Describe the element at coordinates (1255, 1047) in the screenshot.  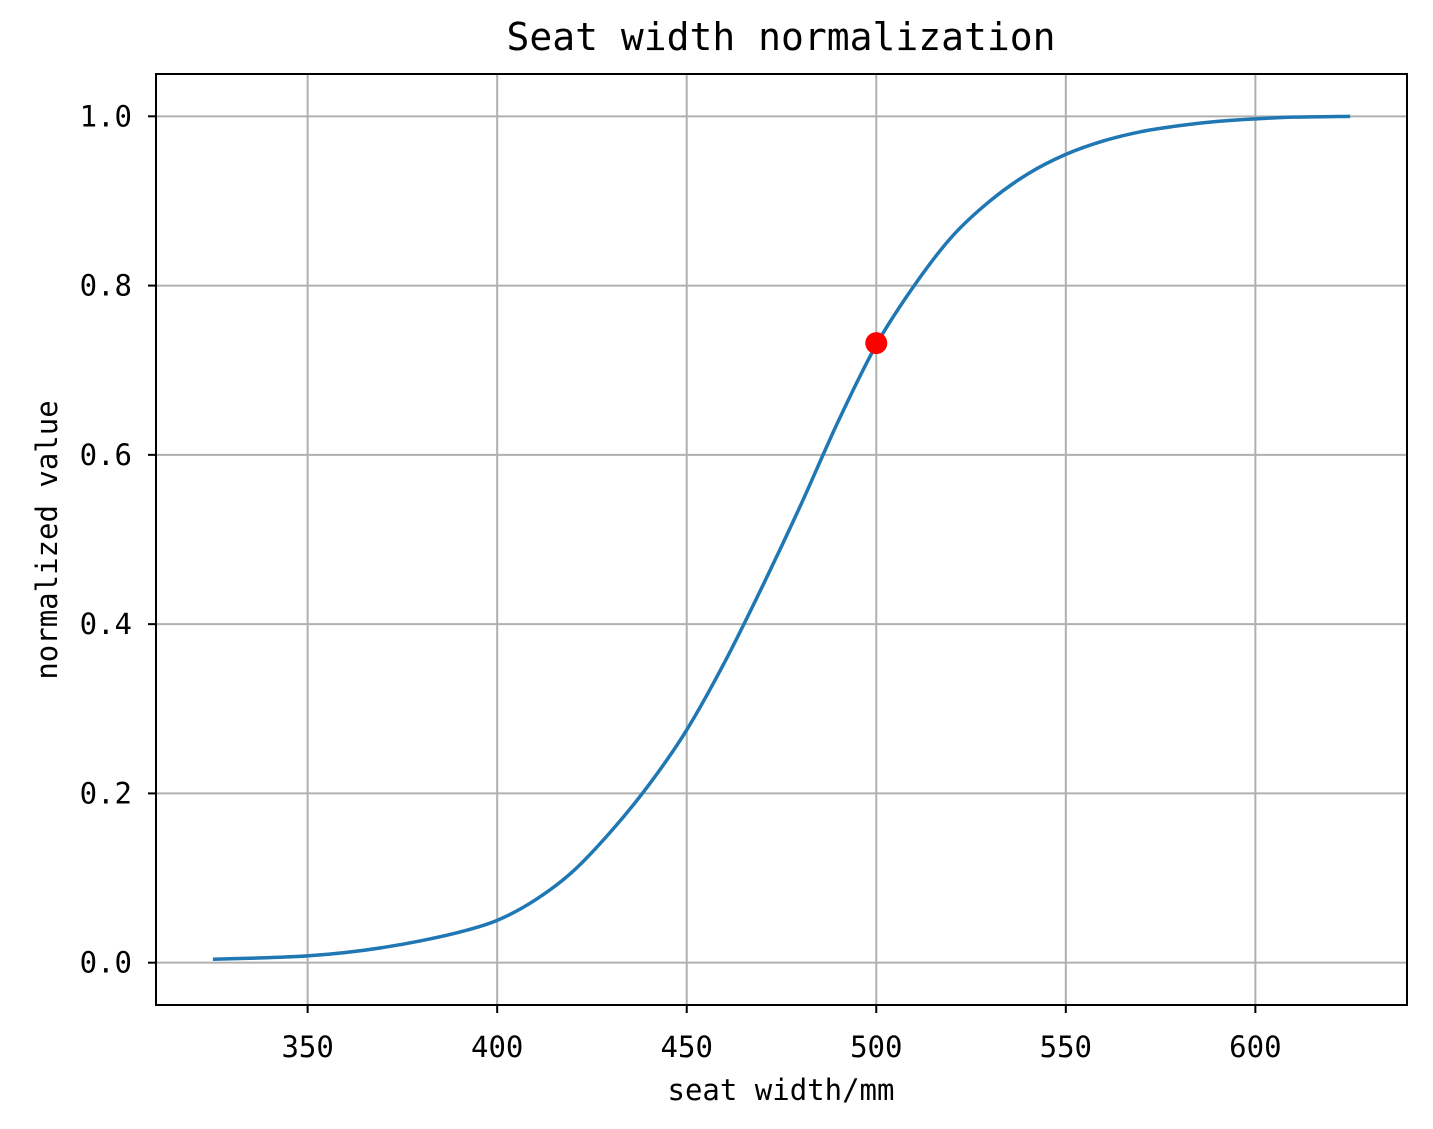
I see `x-tick-label: 600` at that location.